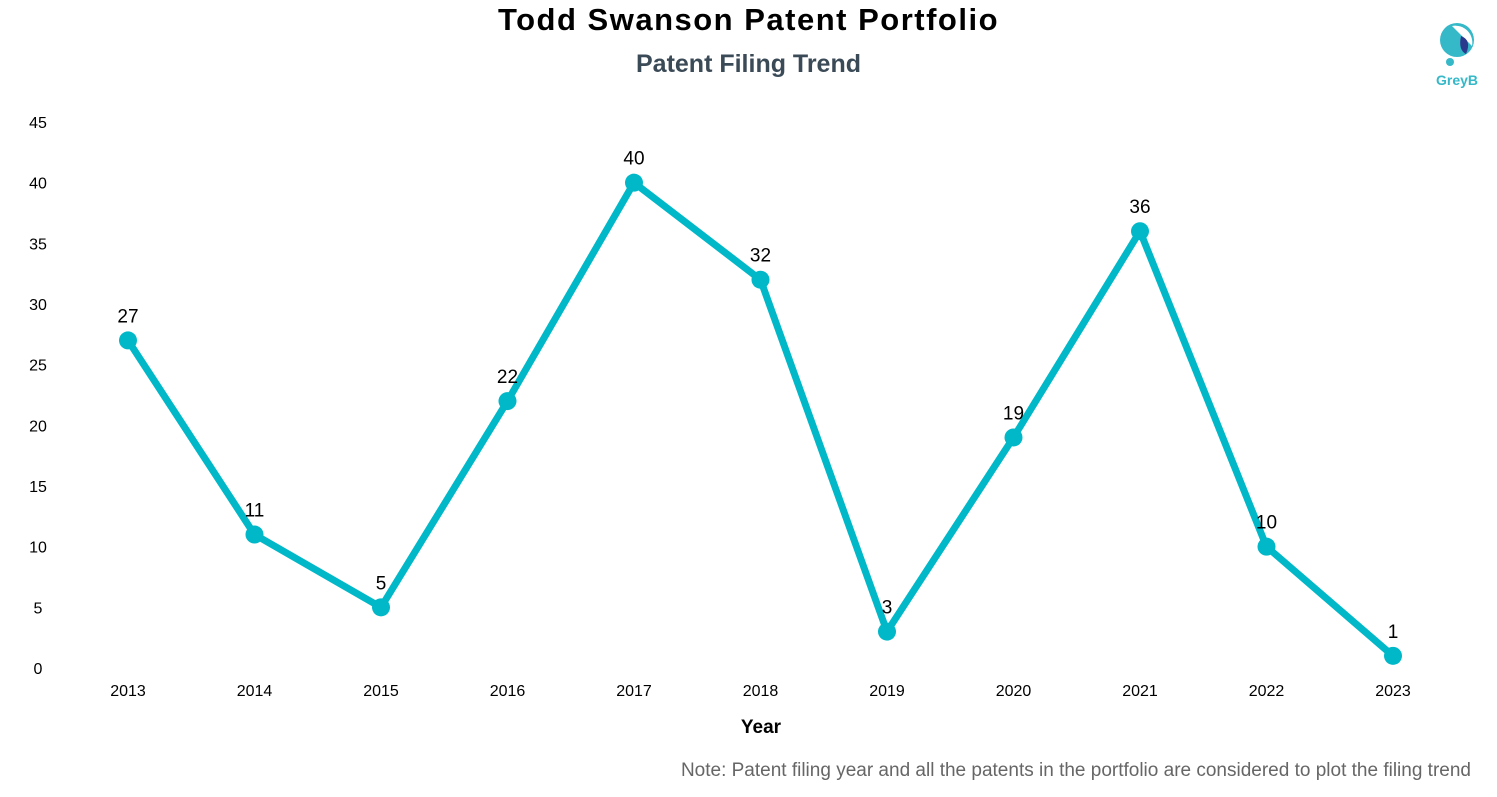  I want to click on data-label: 10, so click(1266, 523).